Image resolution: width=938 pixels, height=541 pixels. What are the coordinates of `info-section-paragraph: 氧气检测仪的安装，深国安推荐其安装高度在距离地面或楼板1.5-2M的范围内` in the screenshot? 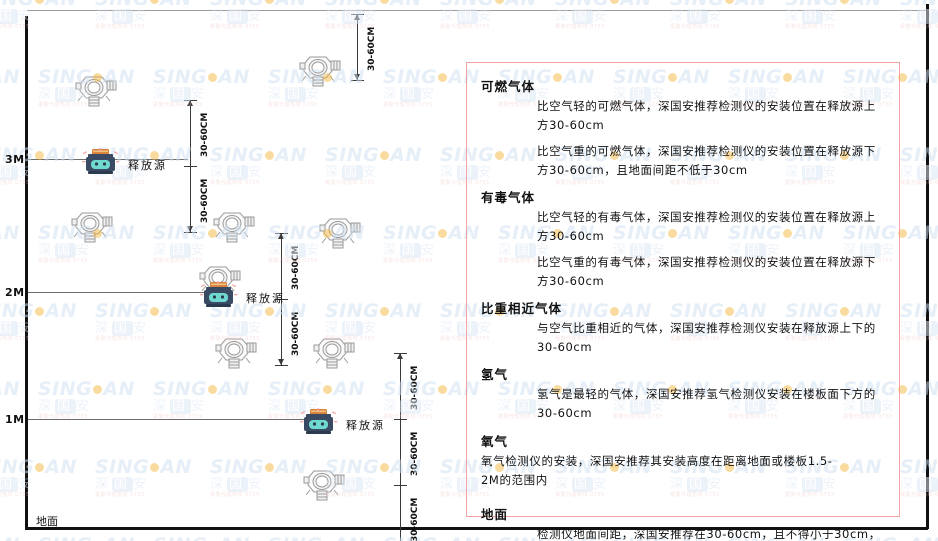 It's located at (657, 470).